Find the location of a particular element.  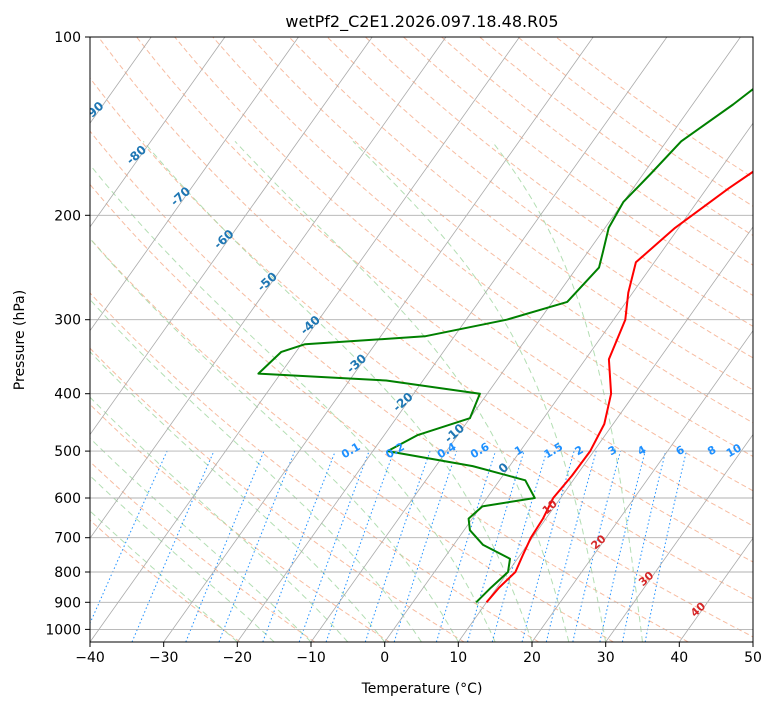

x-tick-label: −30 is located at coordinates (164, 658).